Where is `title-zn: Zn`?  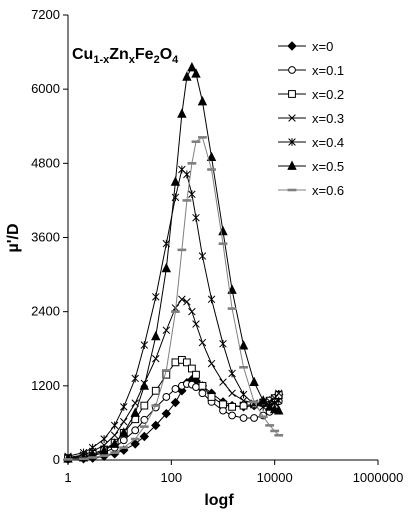
title-zn: Zn is located at coordinates (119, 54).